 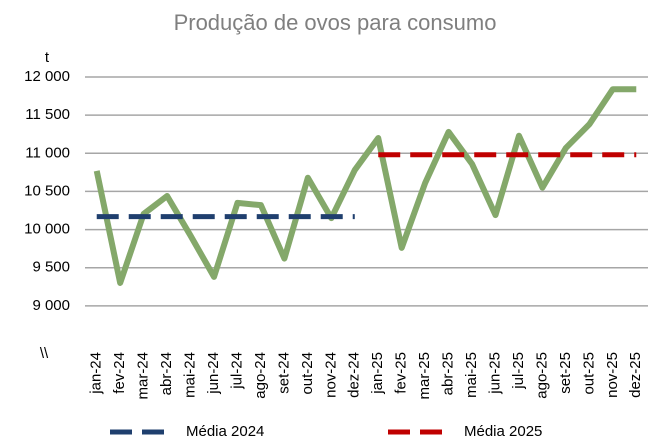 I want to click on legend-label: Média 2025, so click(x=503, y=431).